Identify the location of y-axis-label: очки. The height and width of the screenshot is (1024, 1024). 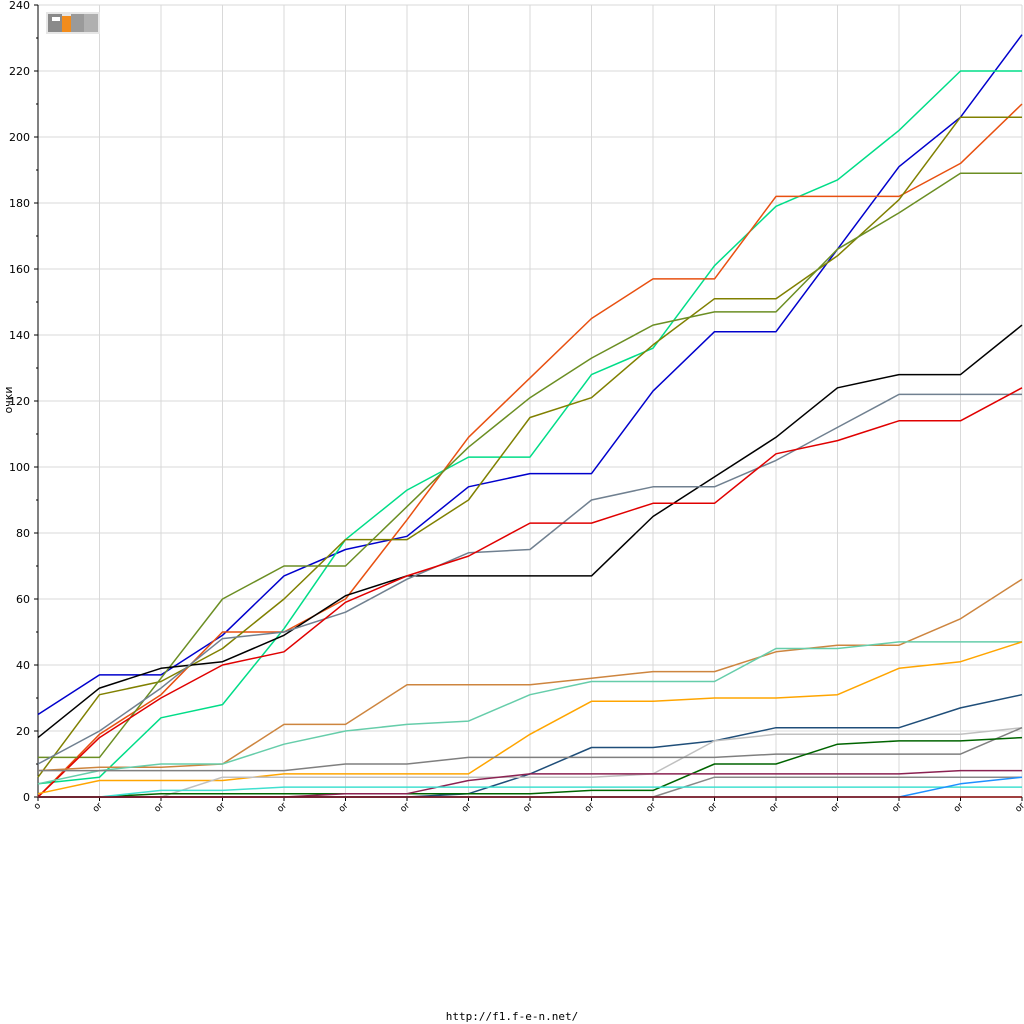
(8, 399).